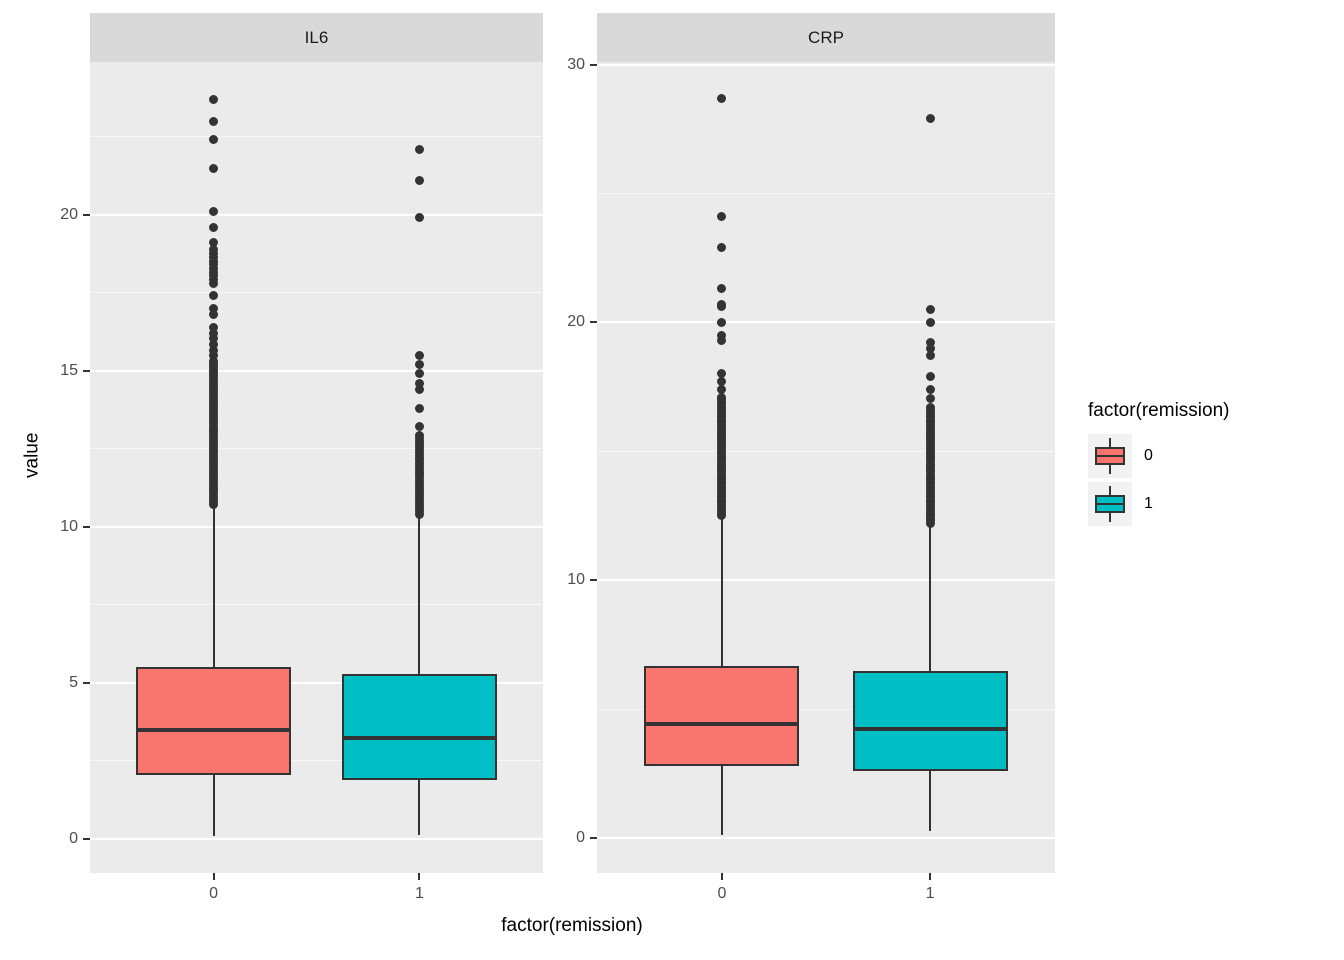 The image size is (1344, 960). I want to click on facet-strip-il6: IL6, so click(316, 37).